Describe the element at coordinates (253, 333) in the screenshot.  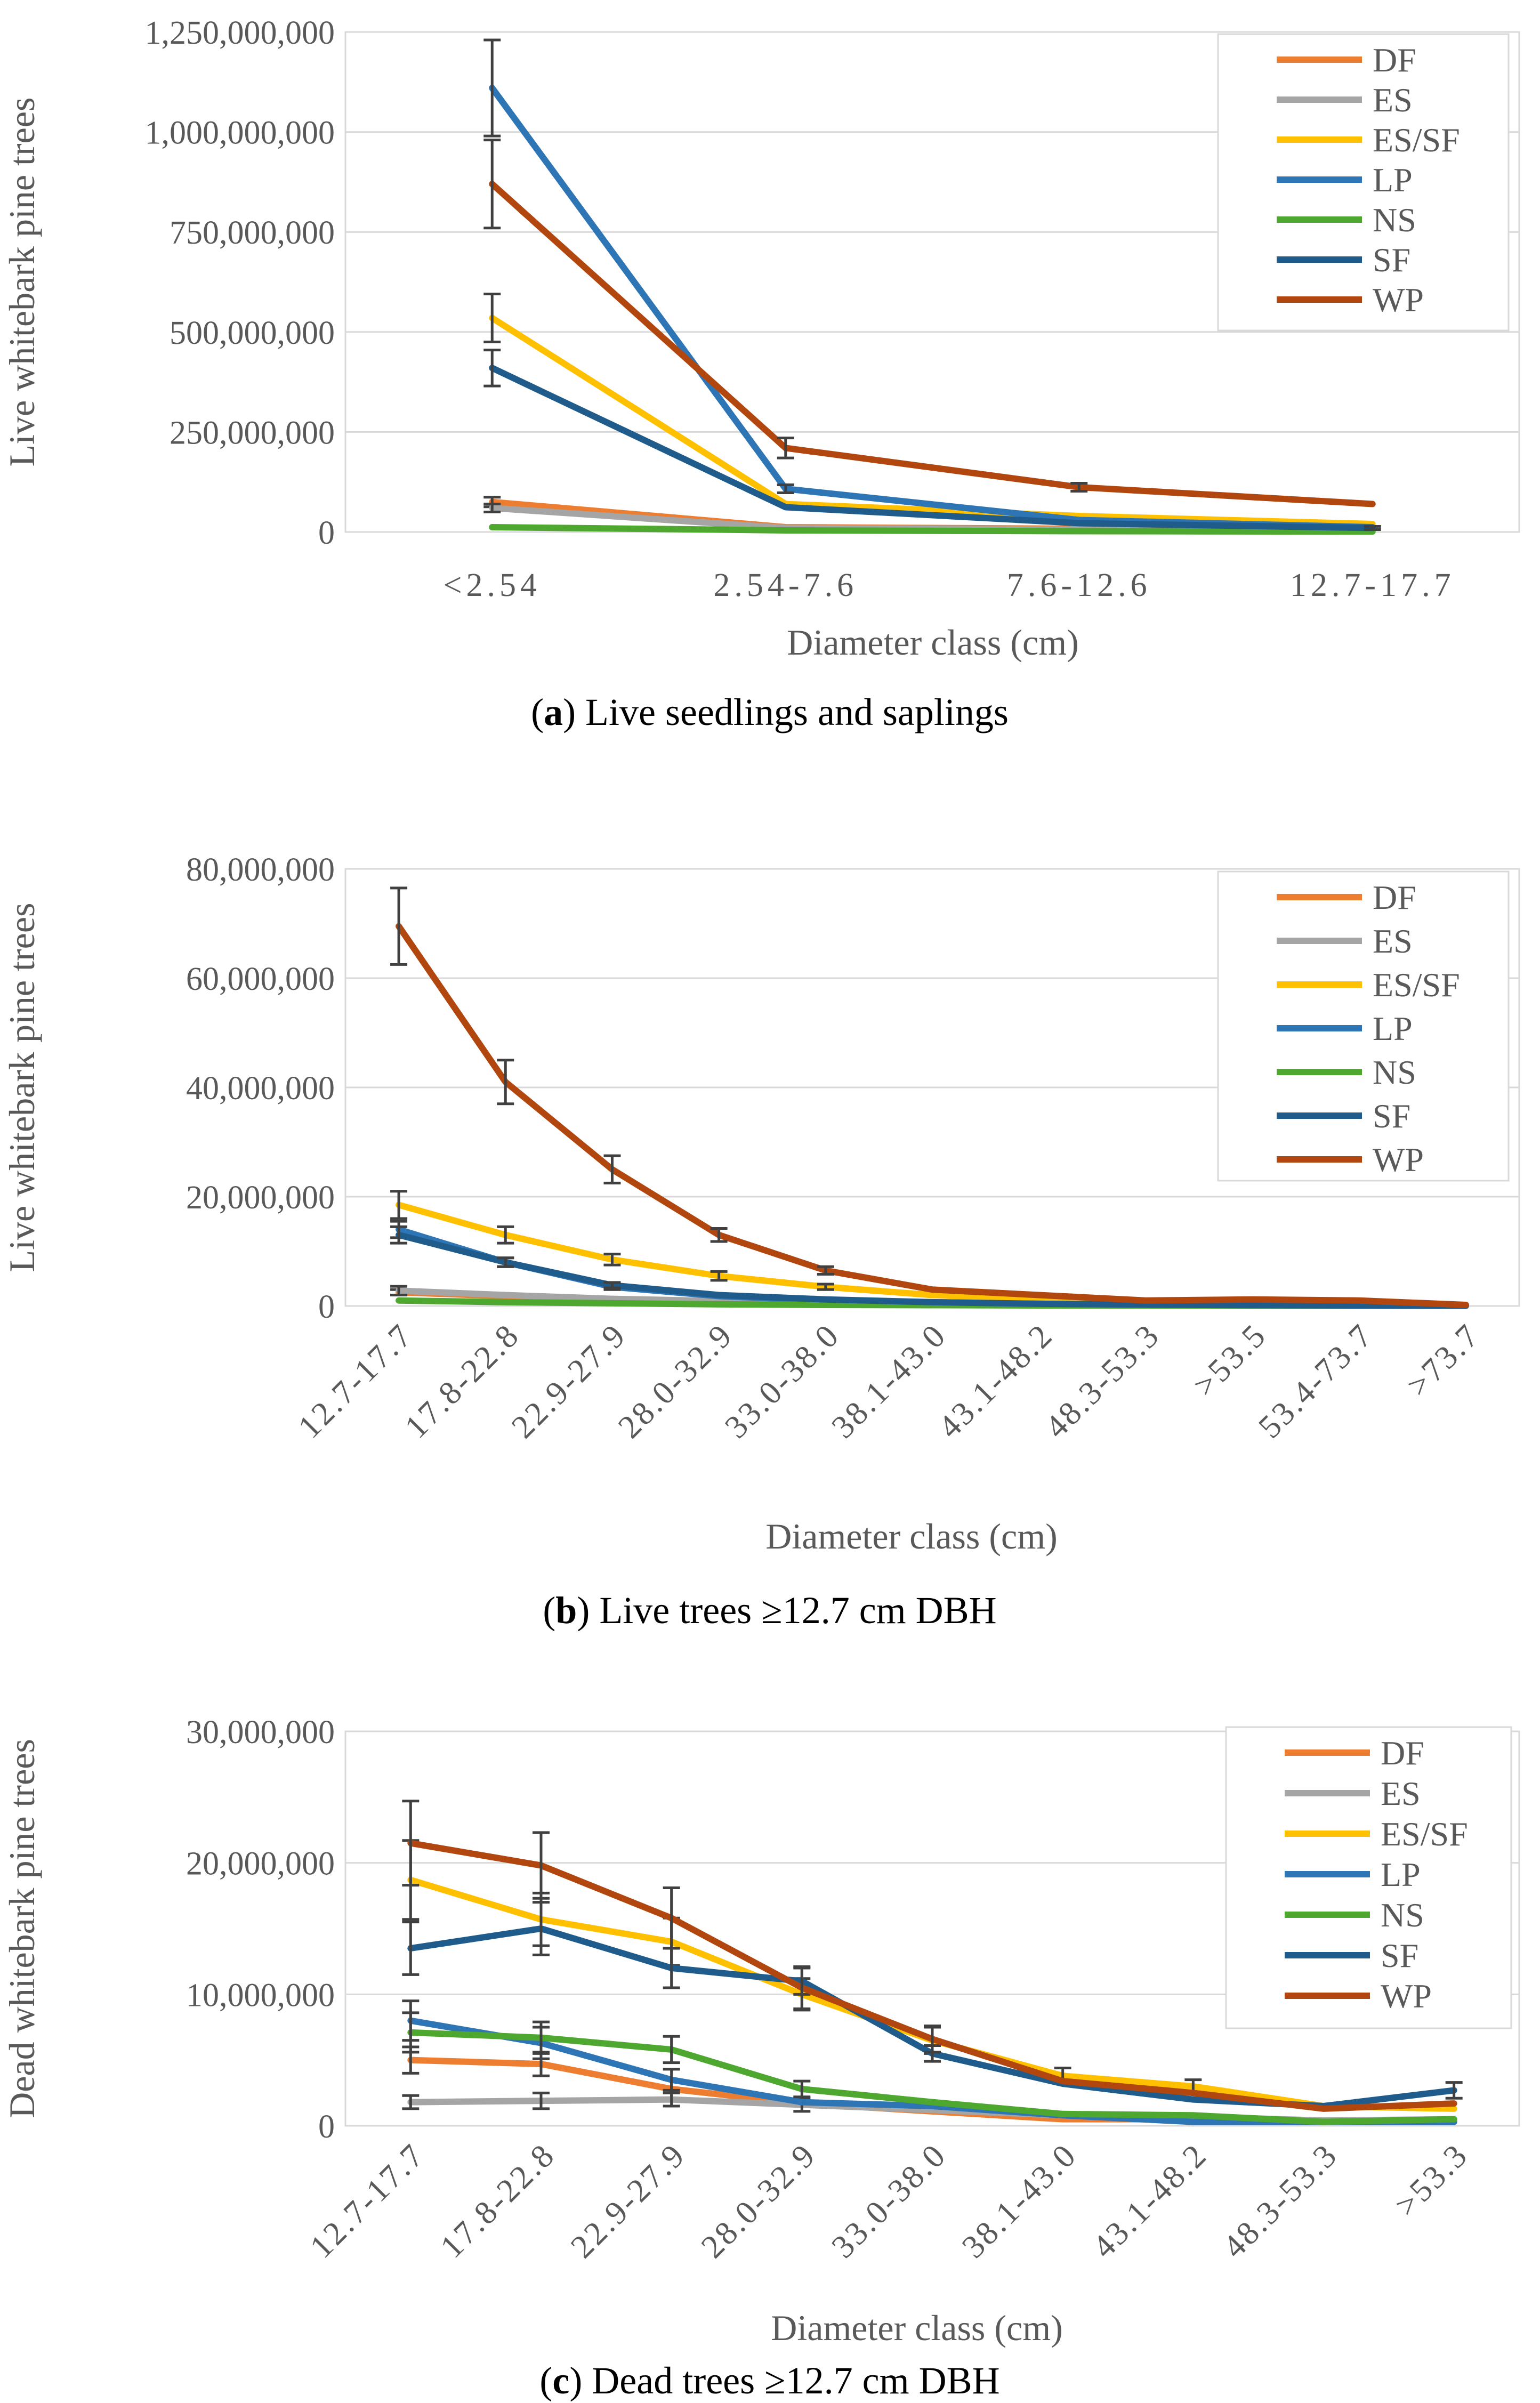
I see `y-tick-label: 500,000,000` at that location.